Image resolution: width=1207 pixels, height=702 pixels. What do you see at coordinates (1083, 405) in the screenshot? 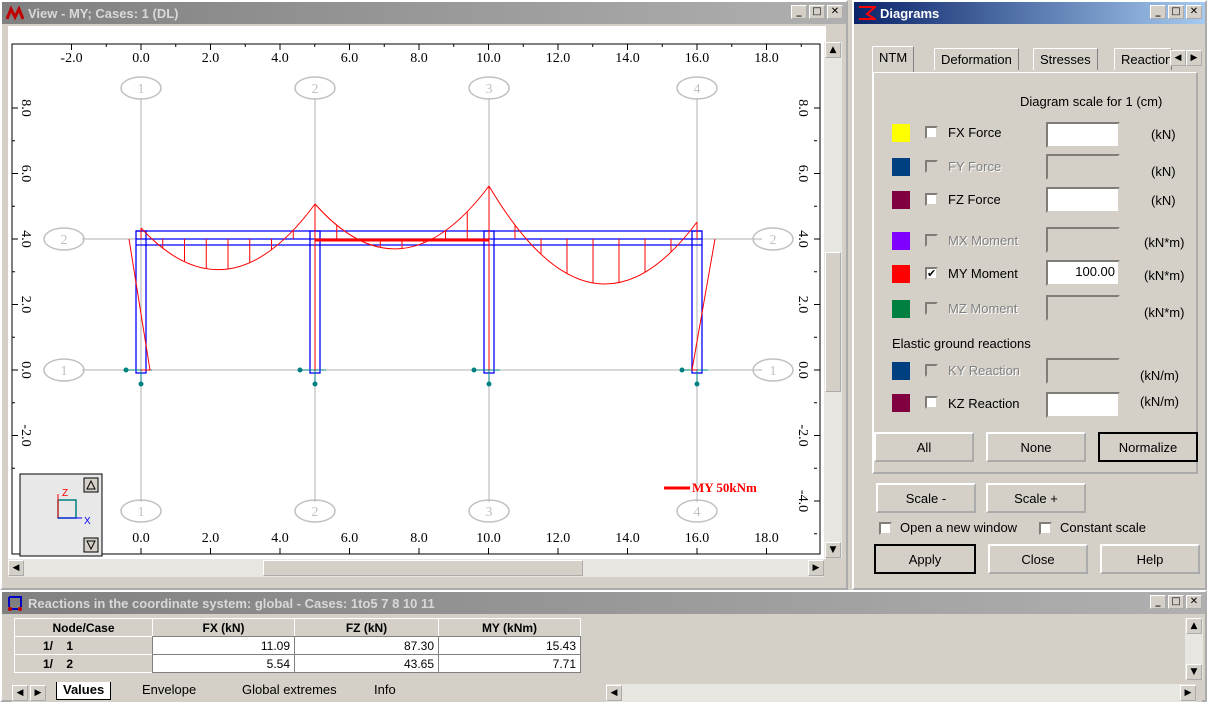
I see `kz-scale-input` at bounding box center [1083, 405].